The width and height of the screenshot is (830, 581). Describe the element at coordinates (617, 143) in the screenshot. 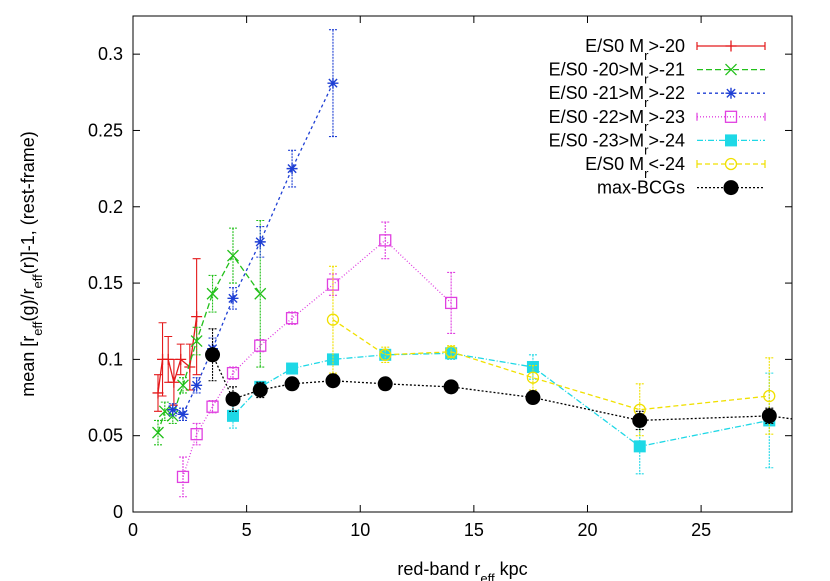

I see `legend-label: E/S0 -23>Mr>-24` at that location.